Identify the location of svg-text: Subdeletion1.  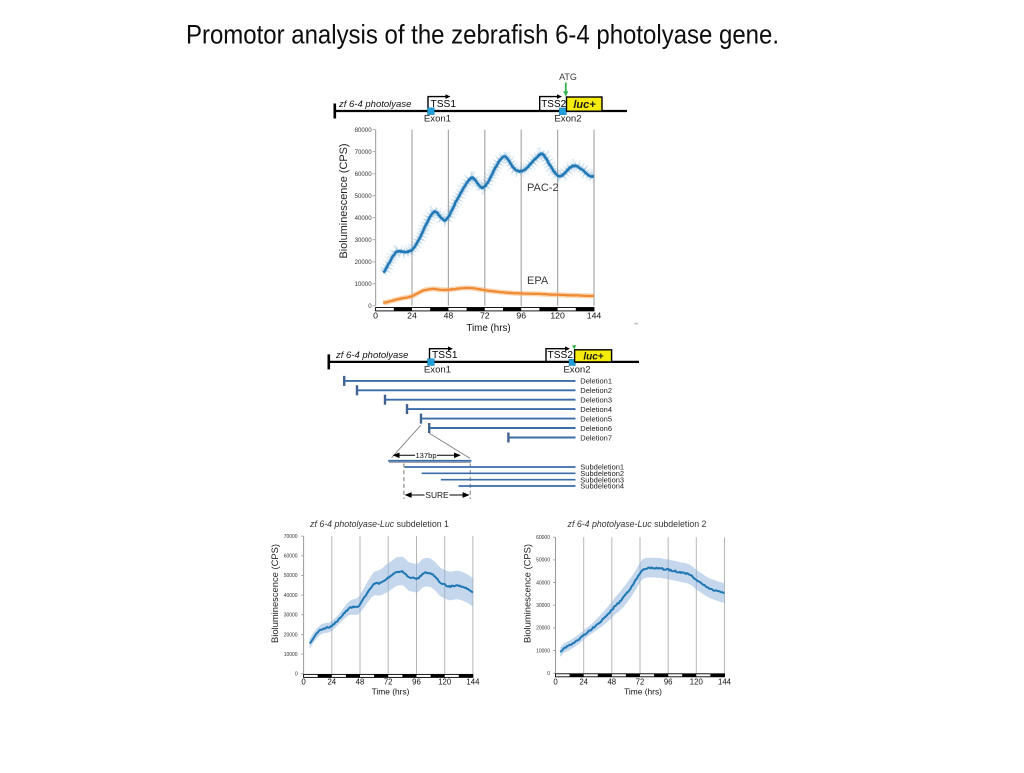
(602, 467).